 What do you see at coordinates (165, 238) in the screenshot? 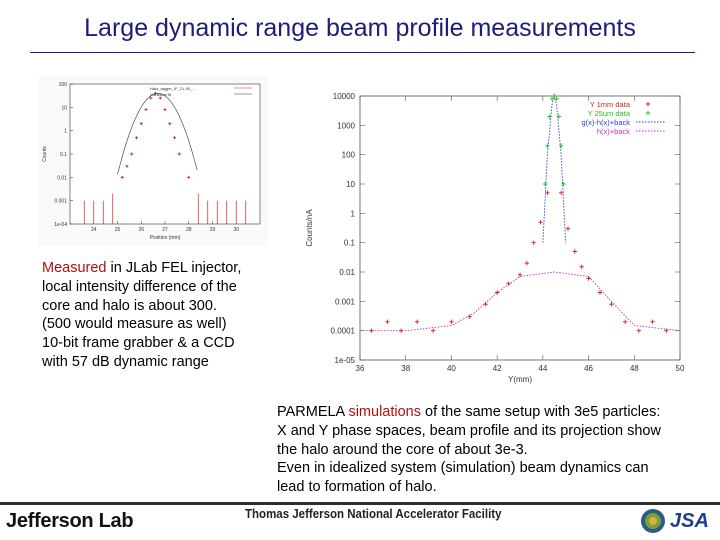
I see `x-axis-label: Position (mm)` at bounding box center [165, 238].